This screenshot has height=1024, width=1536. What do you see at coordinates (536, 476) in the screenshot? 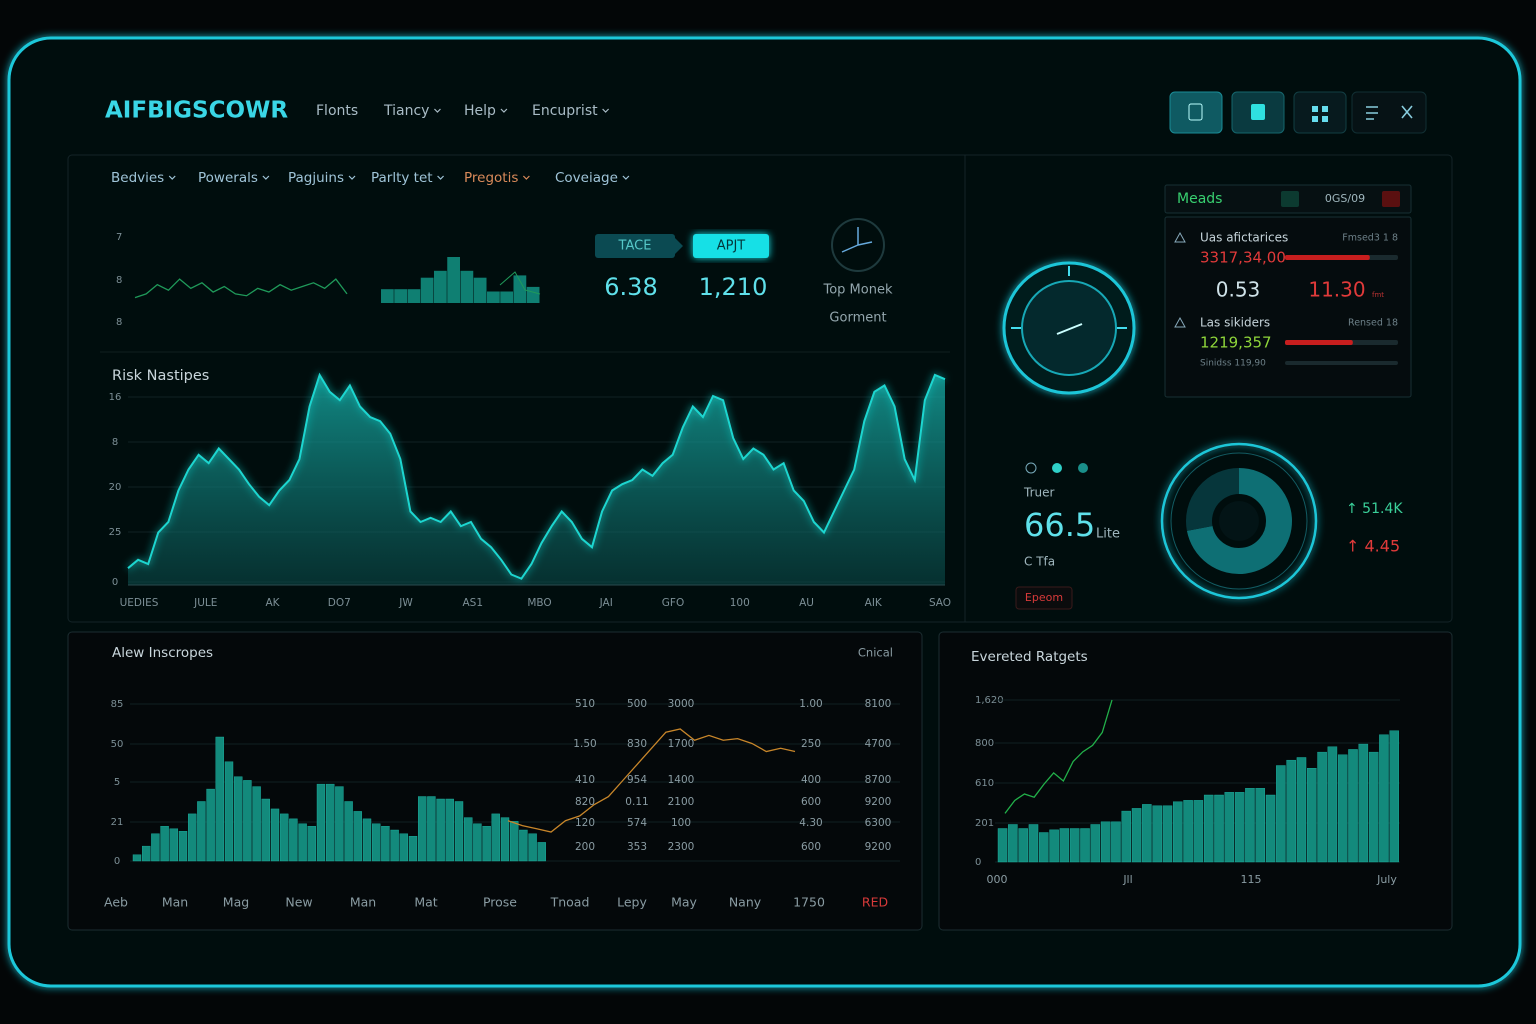
I see `area-line` at bounding box center [536, 476].